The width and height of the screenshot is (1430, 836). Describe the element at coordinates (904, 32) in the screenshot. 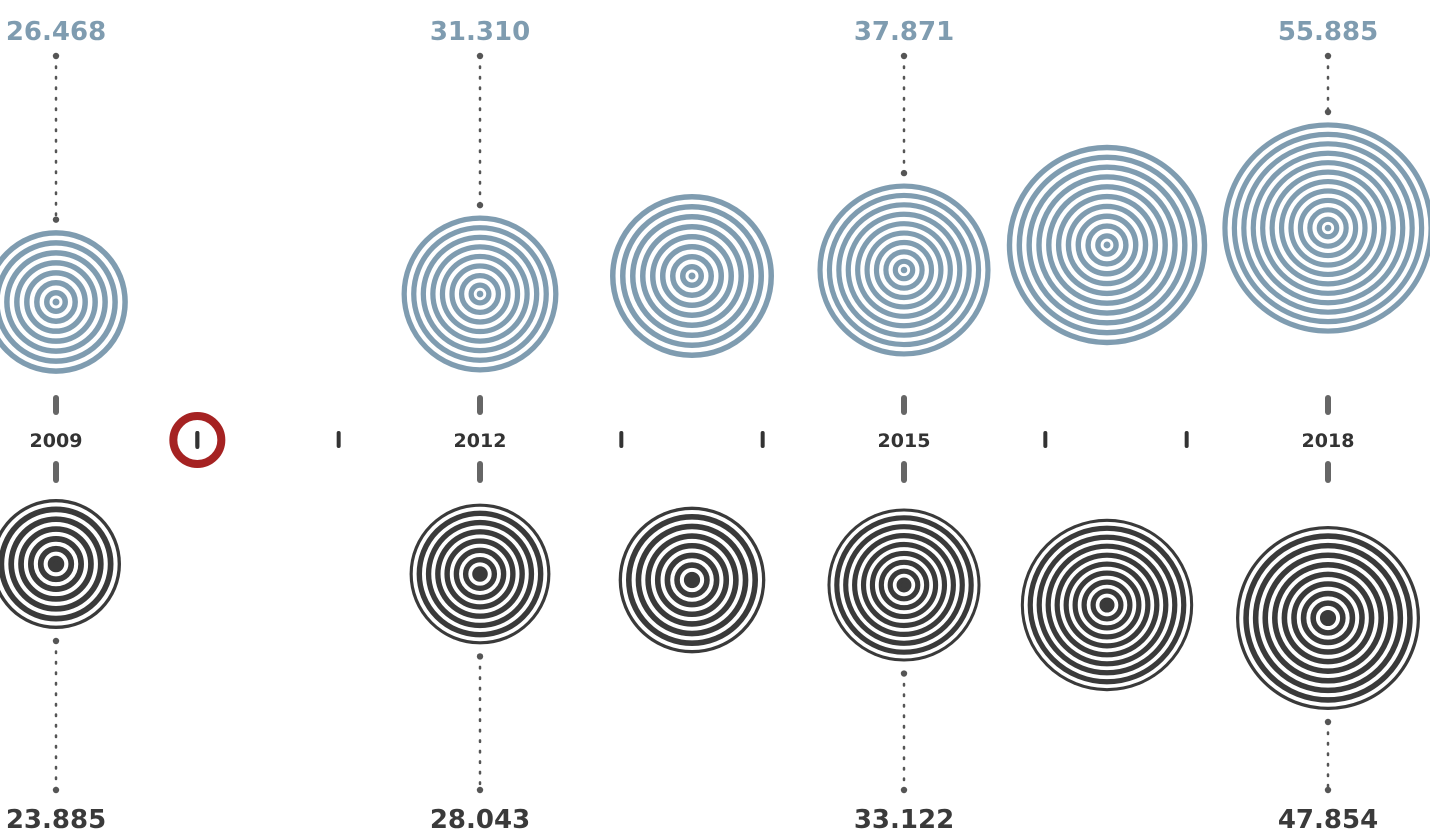

I see `top-value-label: 37.871` at that location.